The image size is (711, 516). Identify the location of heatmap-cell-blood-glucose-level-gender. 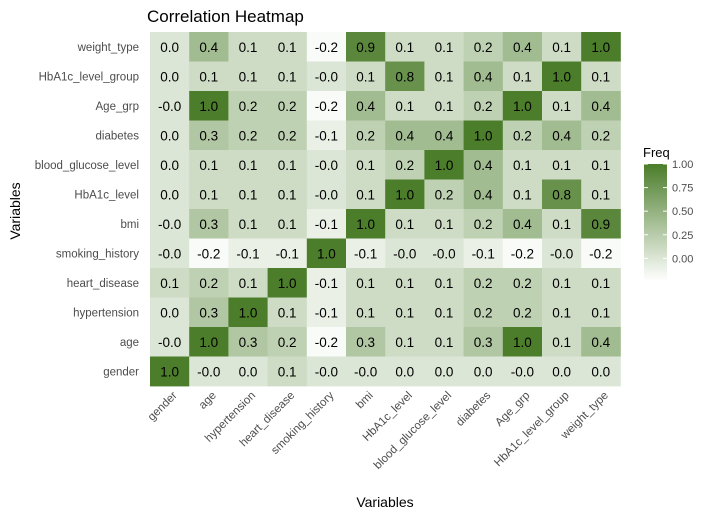
(170, 165).